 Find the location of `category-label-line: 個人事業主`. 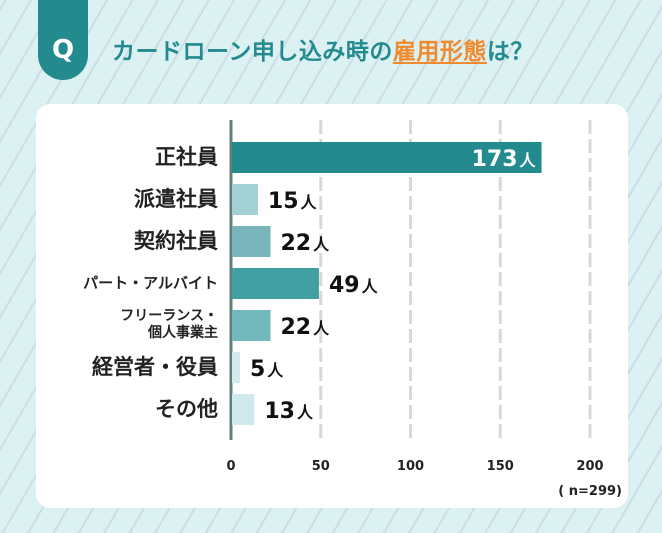

category-label-line: 個人事業主 is located at coordinates (183, 333).